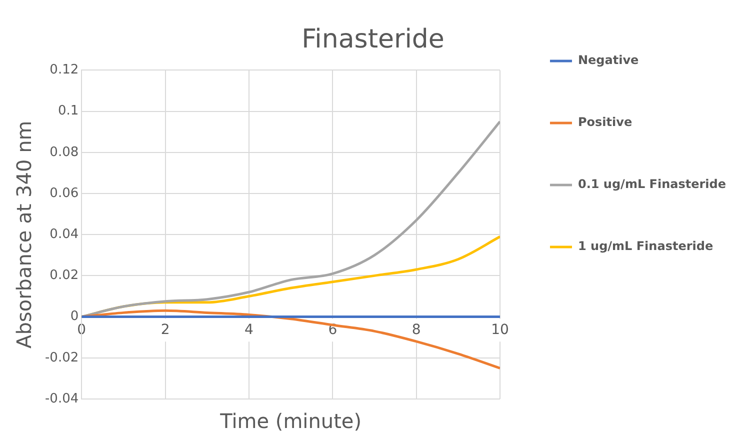 This screenshot has width=740, height=447. Describe the element at coordinates (61, 398) in the screenshot. I see `y-tick-label: -0.04` at that location.